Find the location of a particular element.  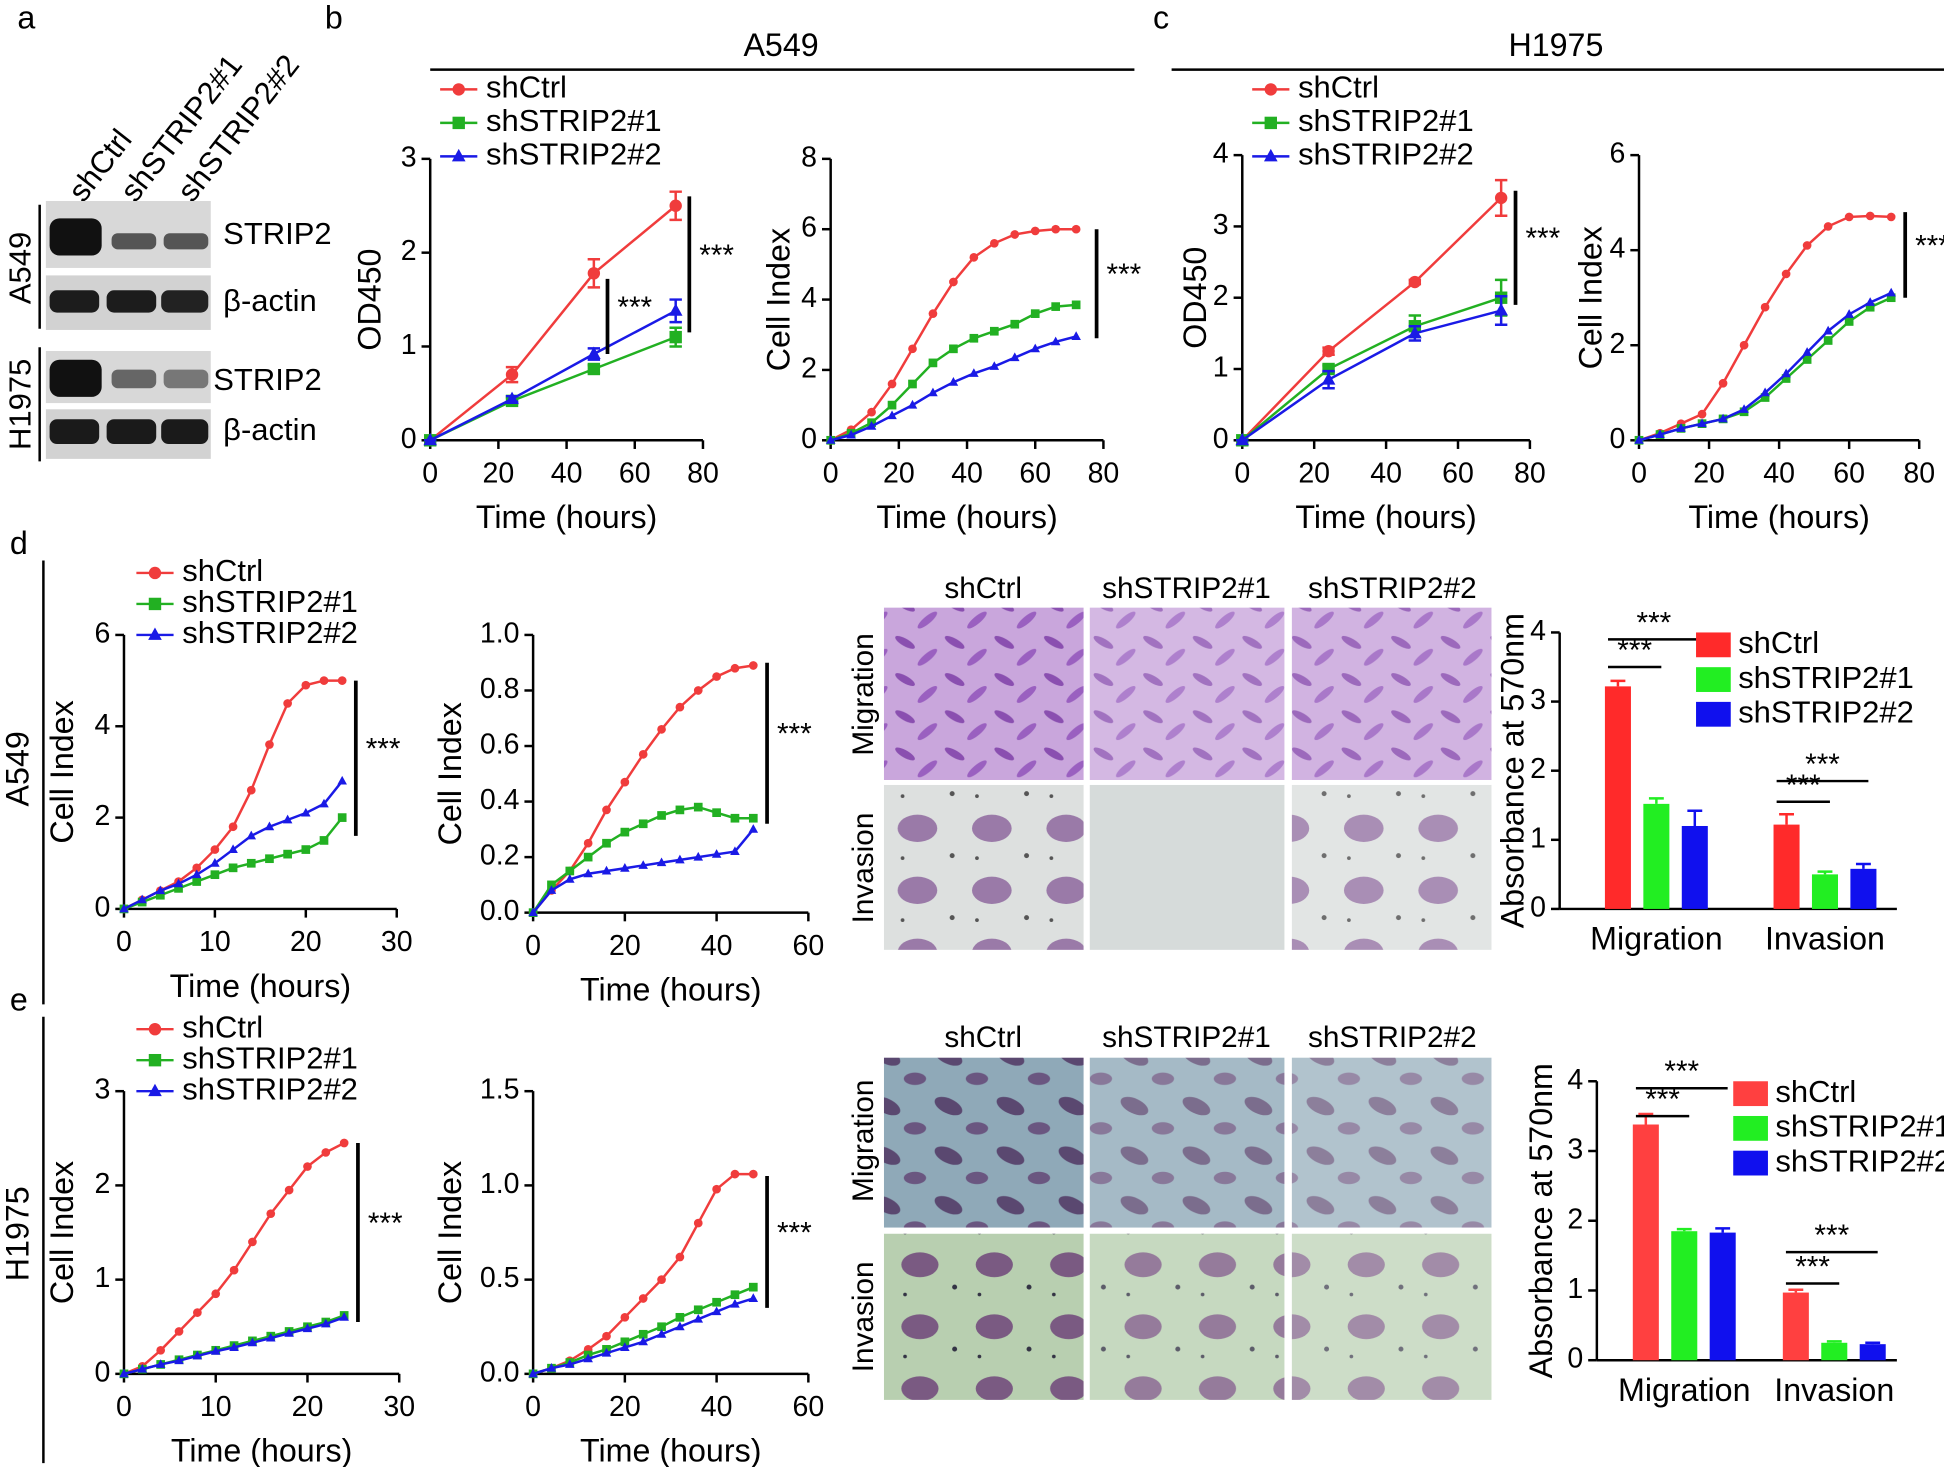

y-axis-label: OD450 is located at coordinates (369, 300).